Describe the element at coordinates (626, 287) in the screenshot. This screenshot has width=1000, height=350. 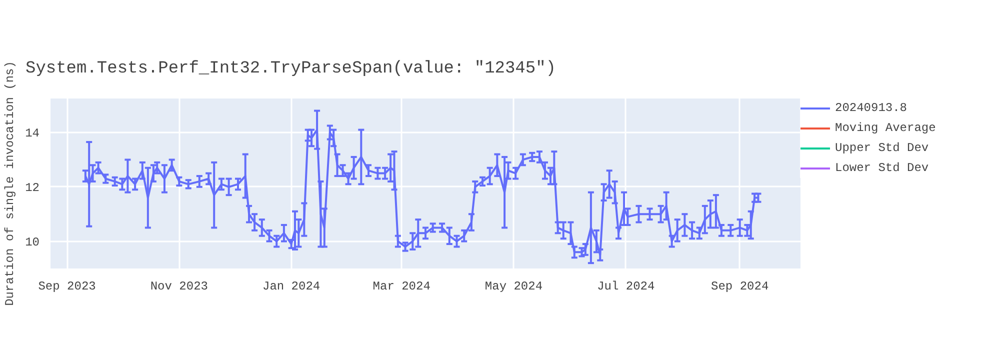
I see `x-tick-label: Jul 2024` at that location.